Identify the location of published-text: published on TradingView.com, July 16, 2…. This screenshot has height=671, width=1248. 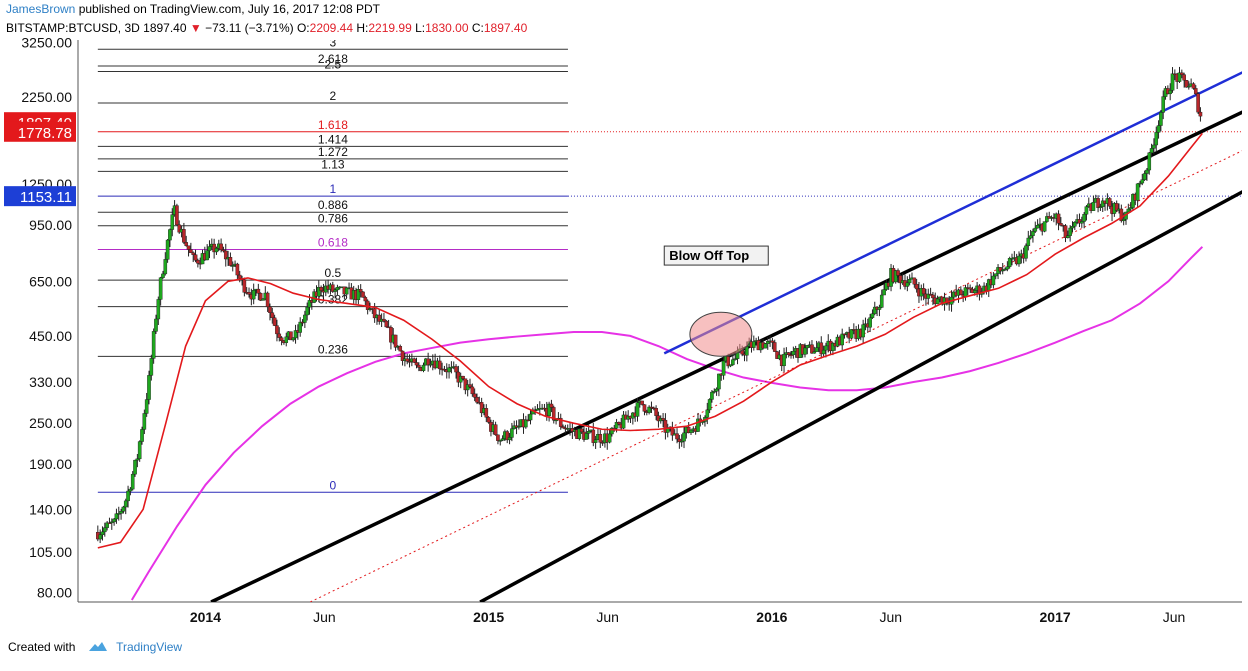
(229, 9).